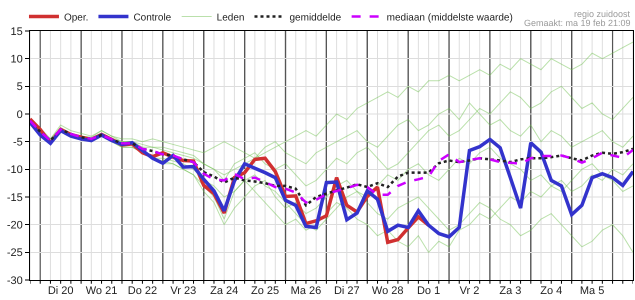 The image size is (635, 300). What do you see at coordinates (14, 170) in the screenshot?
I see `y-tick-label: -10` at bounding box center [14, 170].